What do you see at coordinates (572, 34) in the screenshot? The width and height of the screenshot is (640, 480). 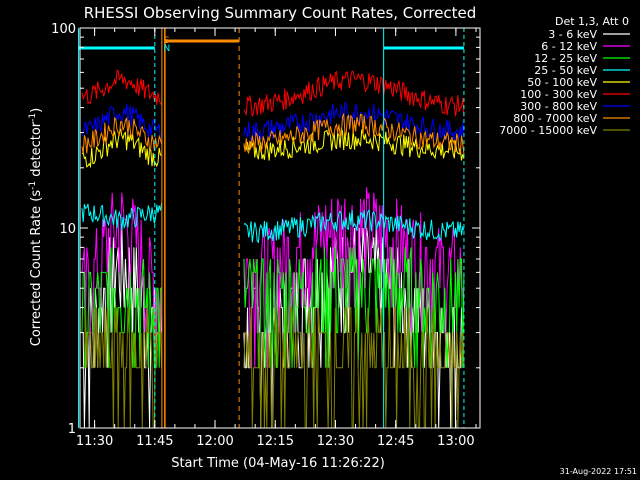 I see `legend-label-0: 3 - 6 keV` at bounding box center [572, 34].